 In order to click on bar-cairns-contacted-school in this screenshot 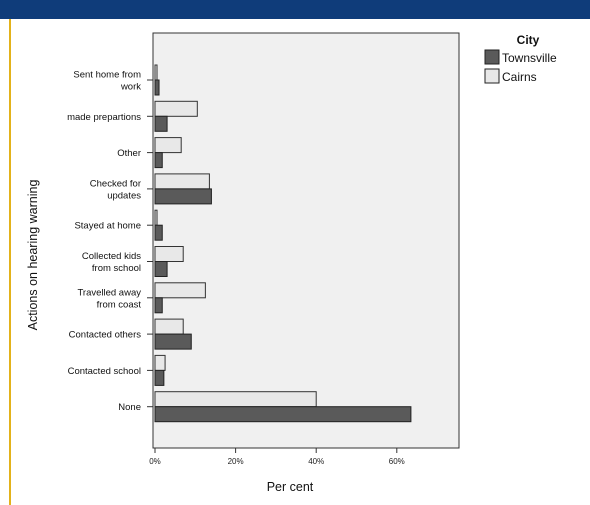, I will do `click(160, 362)`.